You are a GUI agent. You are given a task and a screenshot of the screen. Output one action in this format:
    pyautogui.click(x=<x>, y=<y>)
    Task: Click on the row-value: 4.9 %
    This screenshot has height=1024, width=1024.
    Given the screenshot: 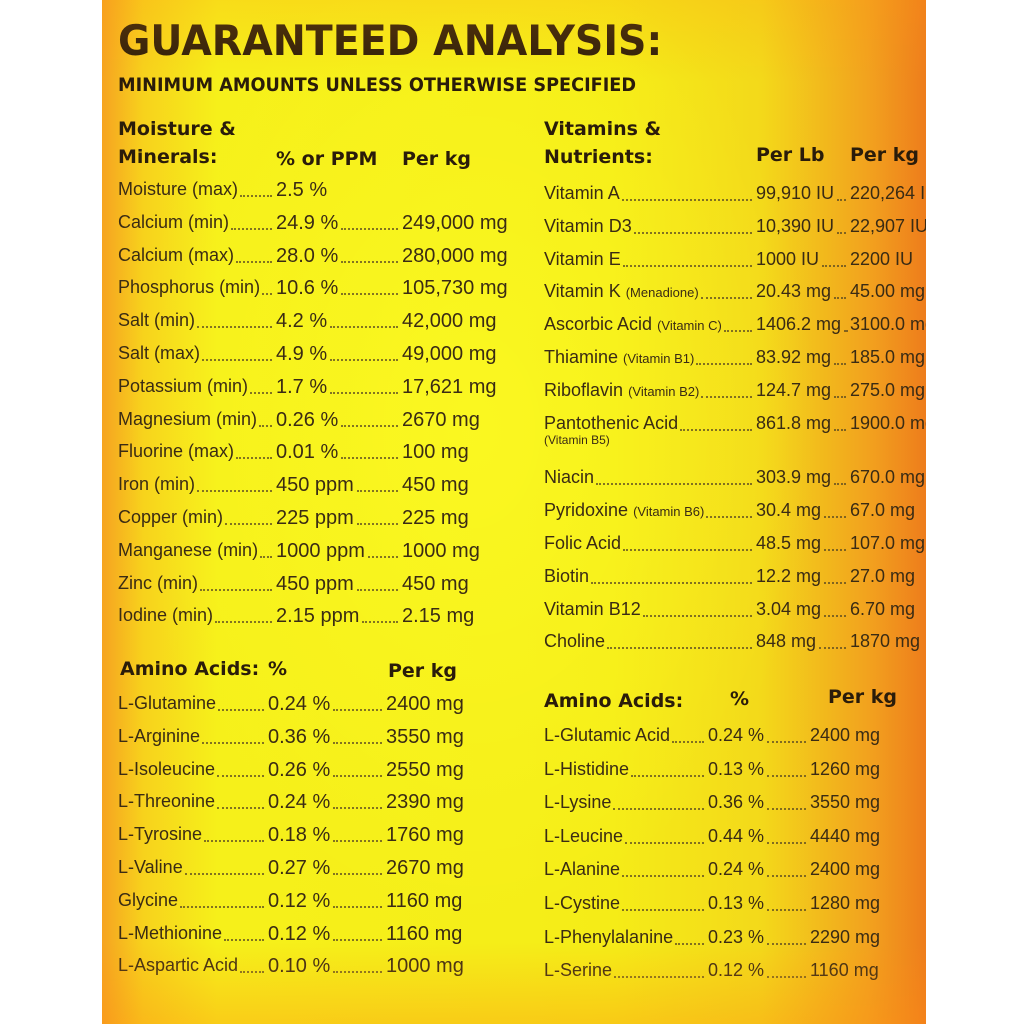 What is the action you would take?
    pyautogui.click(x=302, y=353)
    